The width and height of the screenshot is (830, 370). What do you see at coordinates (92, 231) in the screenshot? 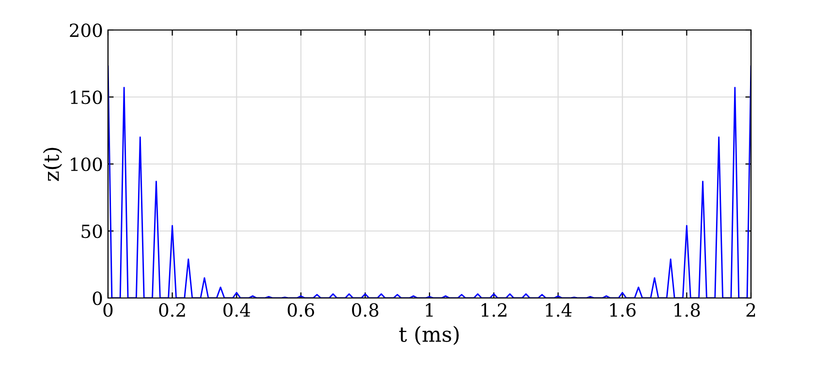
I see `y-tick-label: 50` at bounding box center [92, 231].